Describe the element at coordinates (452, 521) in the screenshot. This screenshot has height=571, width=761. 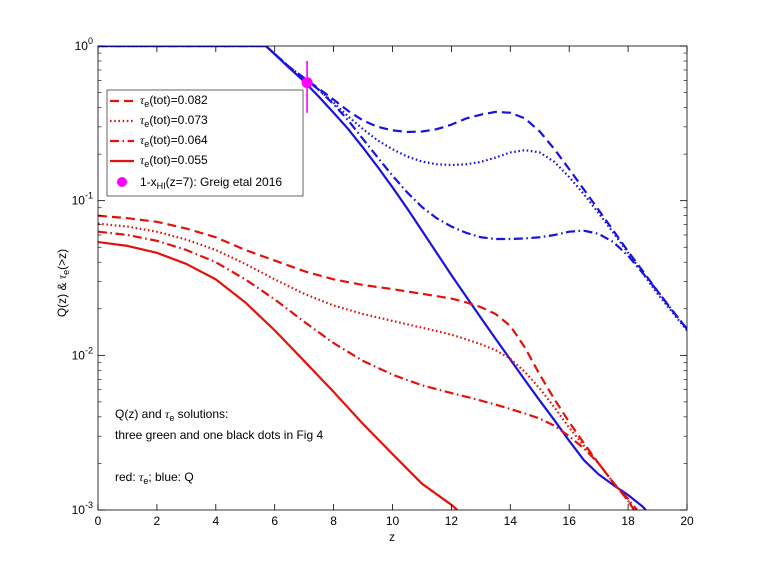
I see `x-tick-label-6: 12` at that location.